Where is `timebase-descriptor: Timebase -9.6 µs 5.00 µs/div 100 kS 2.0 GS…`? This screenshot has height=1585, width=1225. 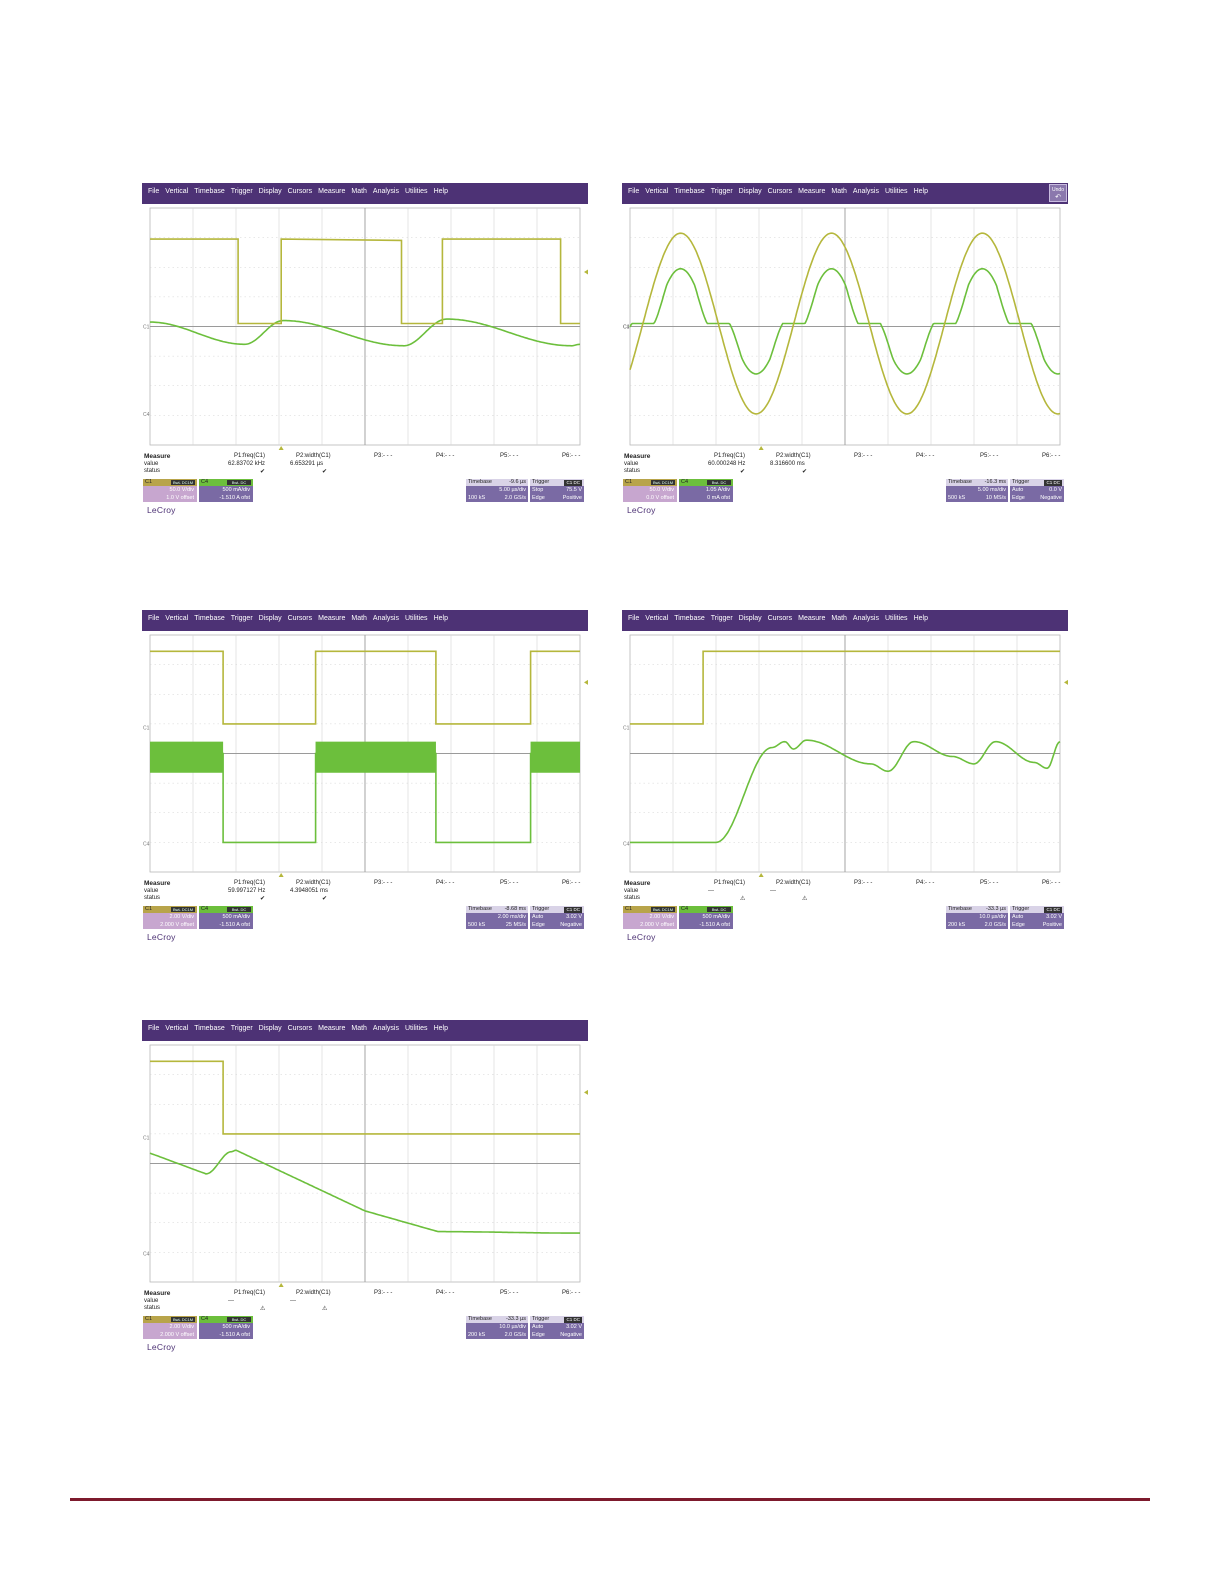
timebase-descriptor: Timebase -9.6 µs 5.00 µs/div 100 kS 2.0 GS… is located at coordinates (497, 490).